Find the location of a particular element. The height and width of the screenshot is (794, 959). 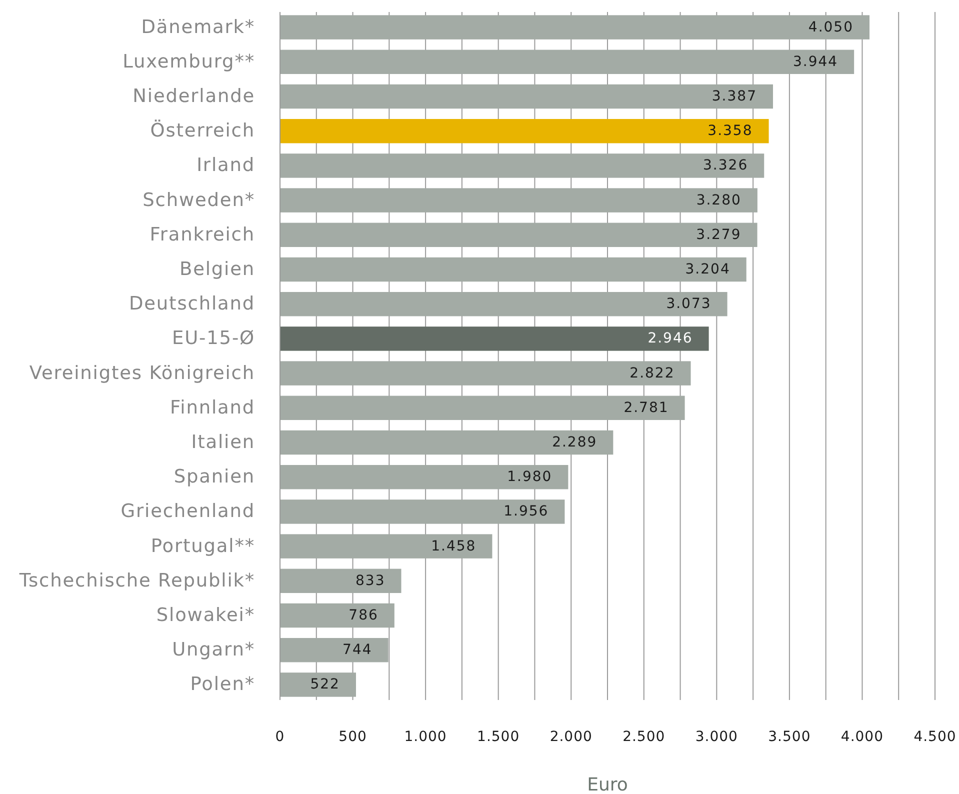

data-label: 3.279 is located at coordinates (719, 234).